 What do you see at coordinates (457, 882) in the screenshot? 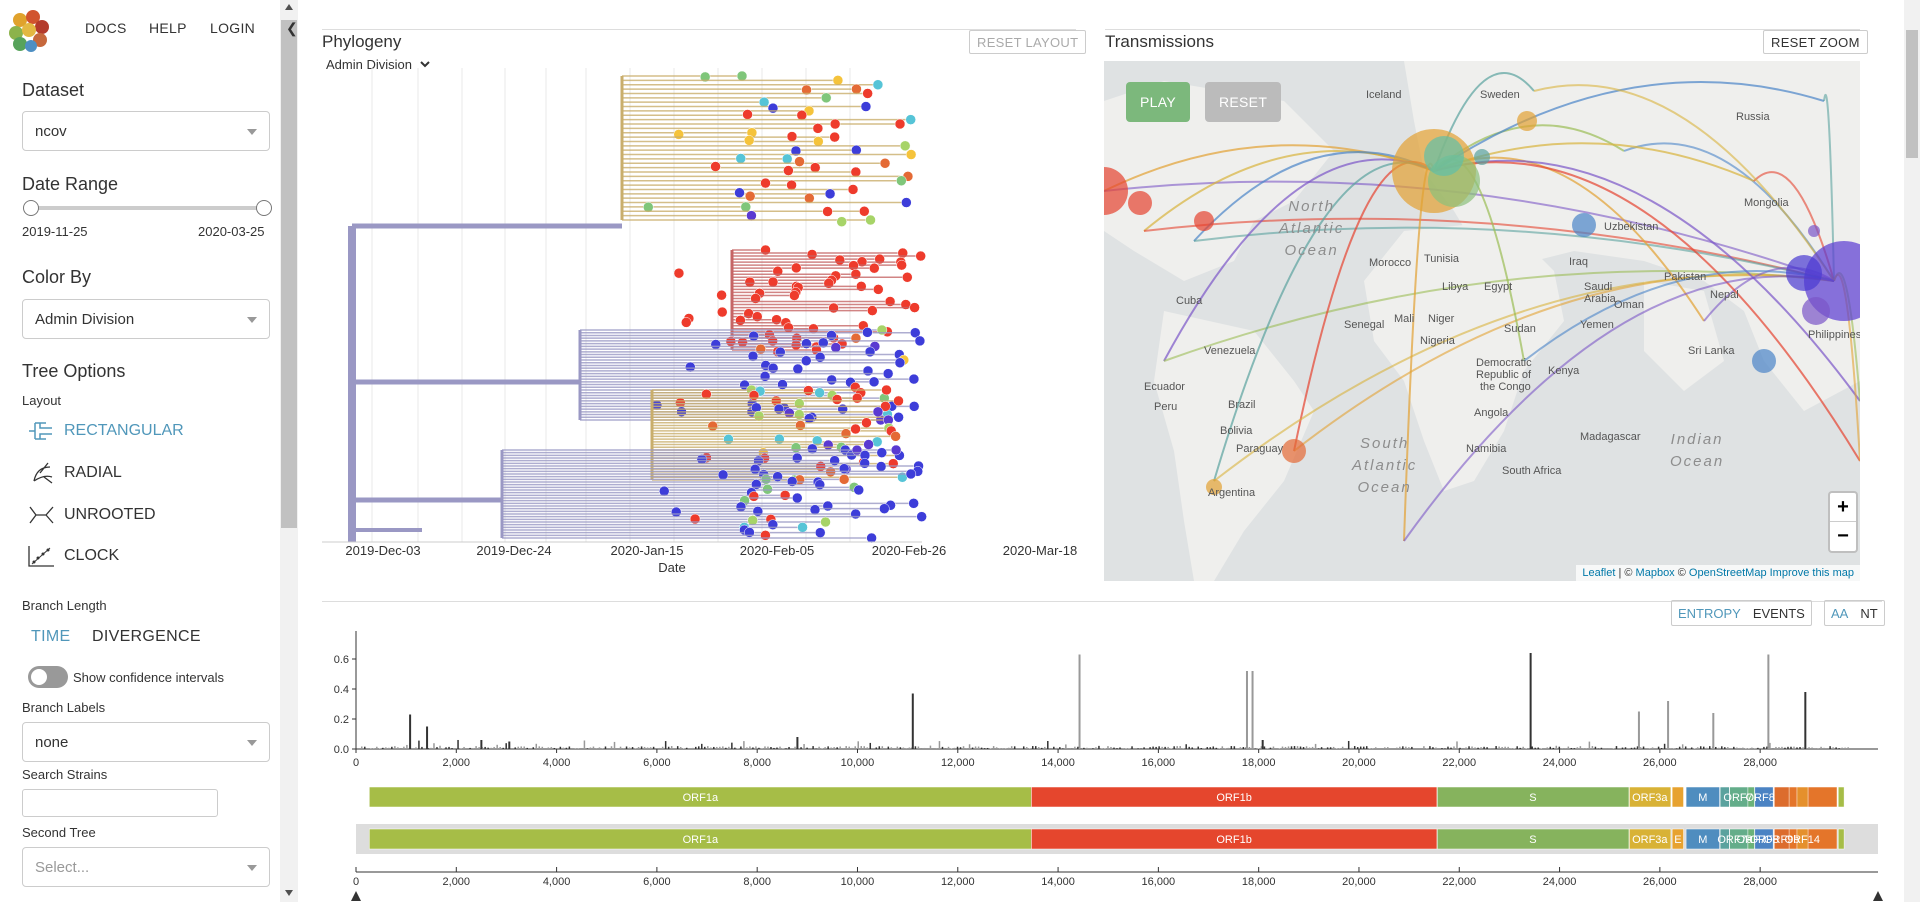
I see `brush-tick-label: 2,000` at bounding box center [457, 882].